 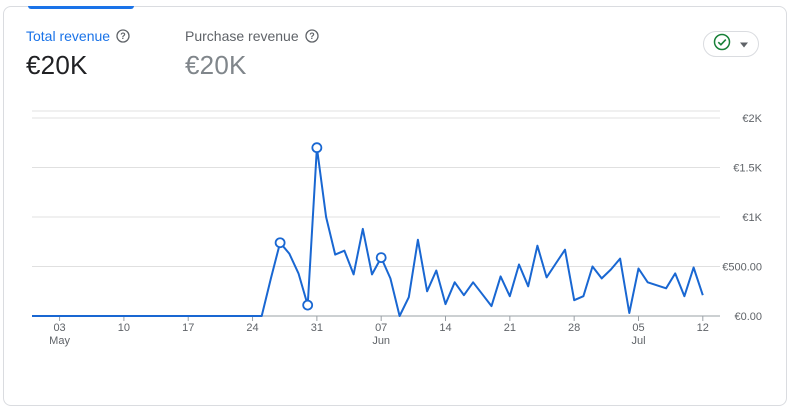 I want to click on x-tick-month-label: May, so click(x=59, y=341).